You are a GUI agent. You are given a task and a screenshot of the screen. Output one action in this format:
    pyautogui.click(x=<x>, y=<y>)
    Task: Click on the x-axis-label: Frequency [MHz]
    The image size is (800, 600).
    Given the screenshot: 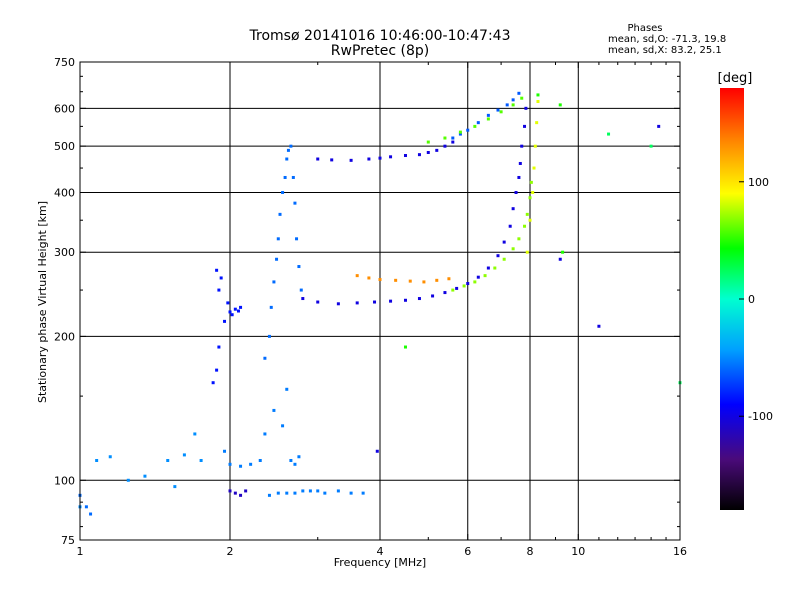 What is the action you would take?
    pyautogui.click(x=380, y=562)
    